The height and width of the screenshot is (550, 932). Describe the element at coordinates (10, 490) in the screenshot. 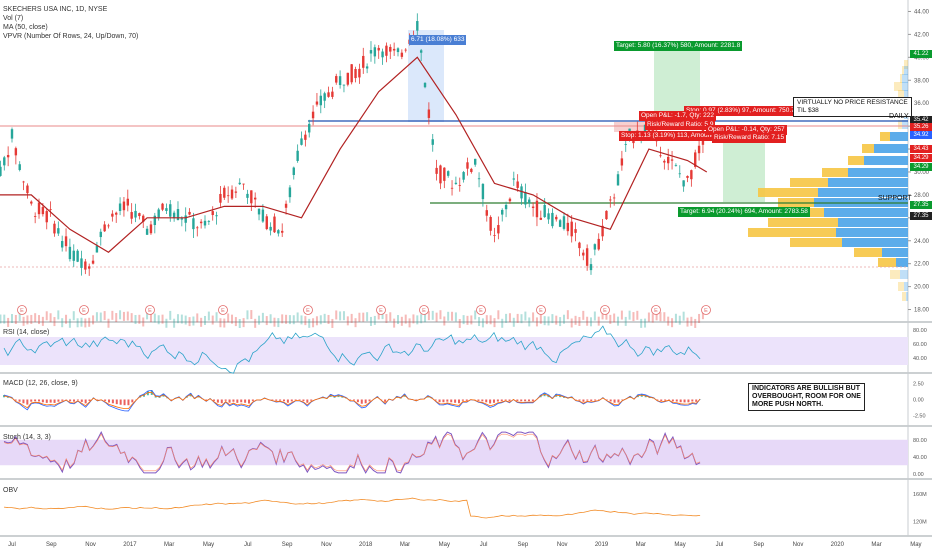

I see `obv-legend: OBV` at that location.